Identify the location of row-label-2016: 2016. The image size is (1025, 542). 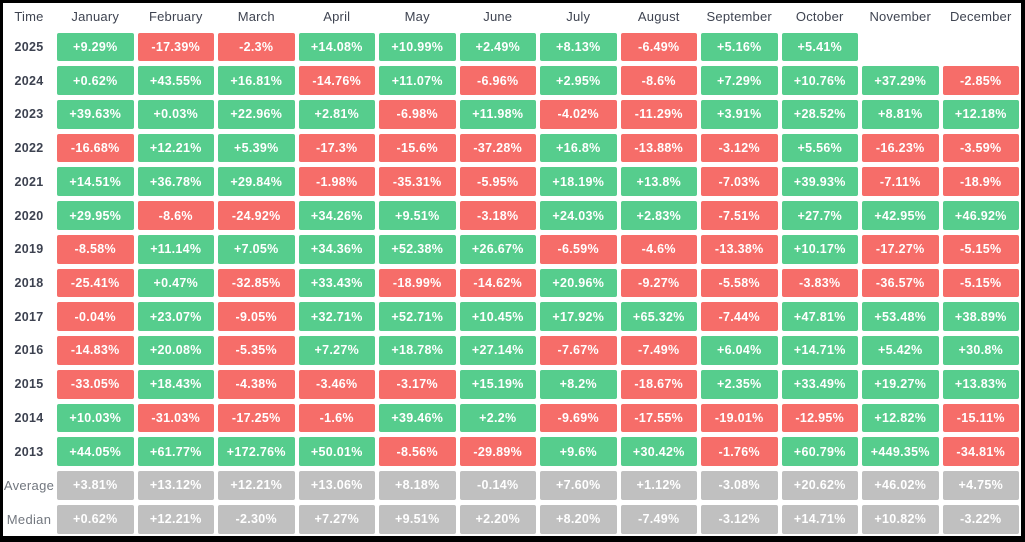
(29, 350).